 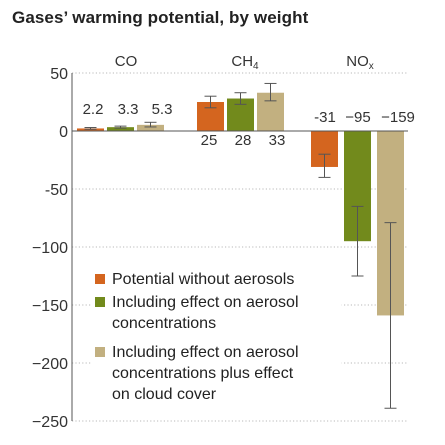 What do you see at coordinates (50, 306) in the screenshot?
I see `y-tick-label: −150` at bounding box center [50, 306].